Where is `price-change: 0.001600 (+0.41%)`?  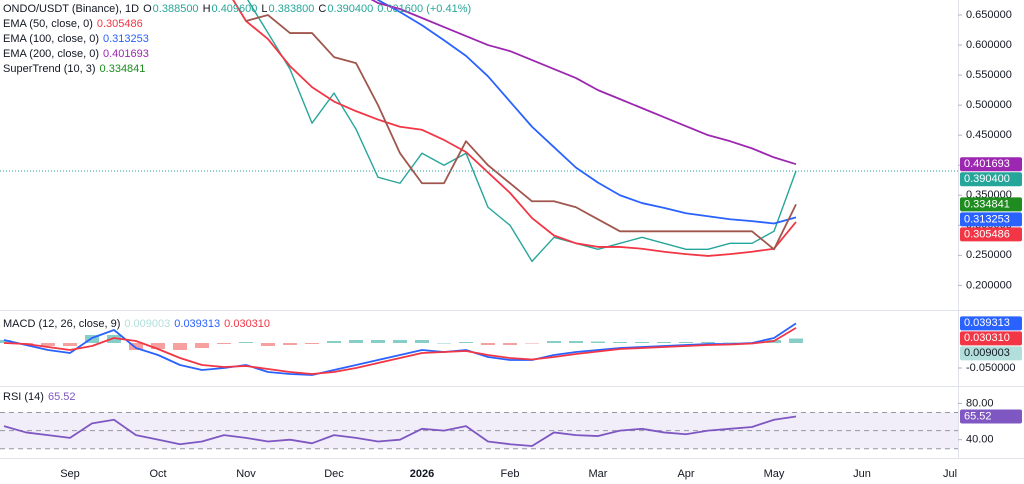
price-change: 0.001600 (+0.41%) is located at coordinates (424, 9).